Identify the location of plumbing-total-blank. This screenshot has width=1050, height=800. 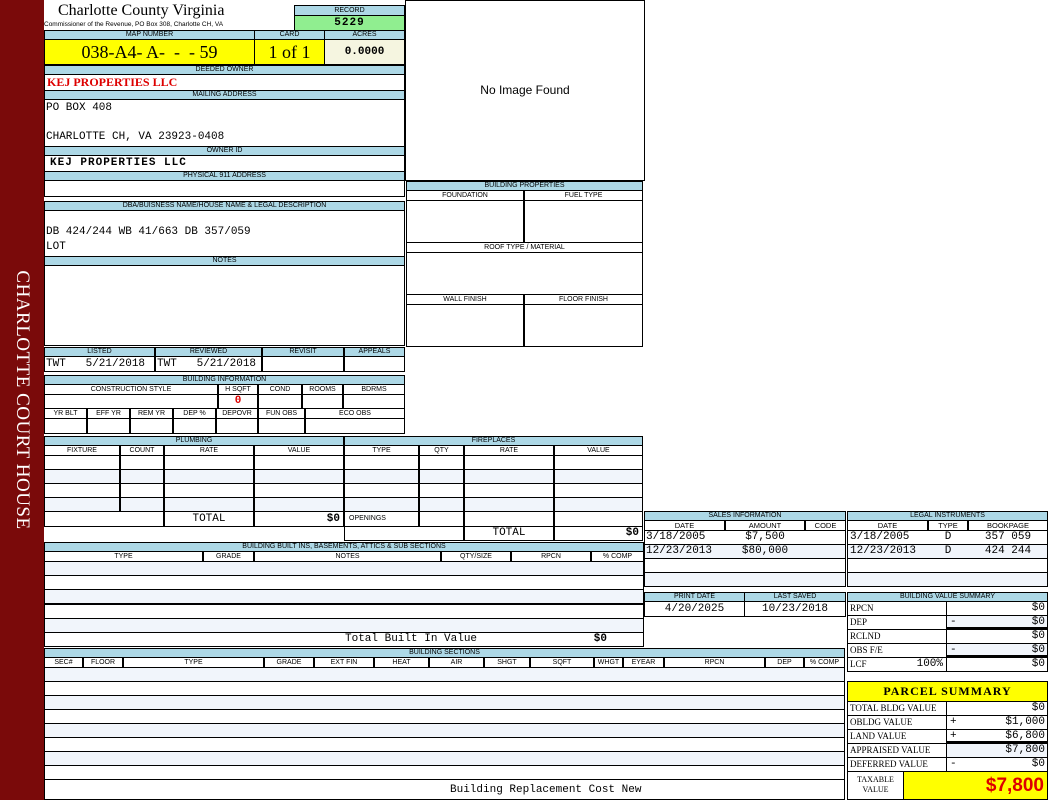
(104, 519).